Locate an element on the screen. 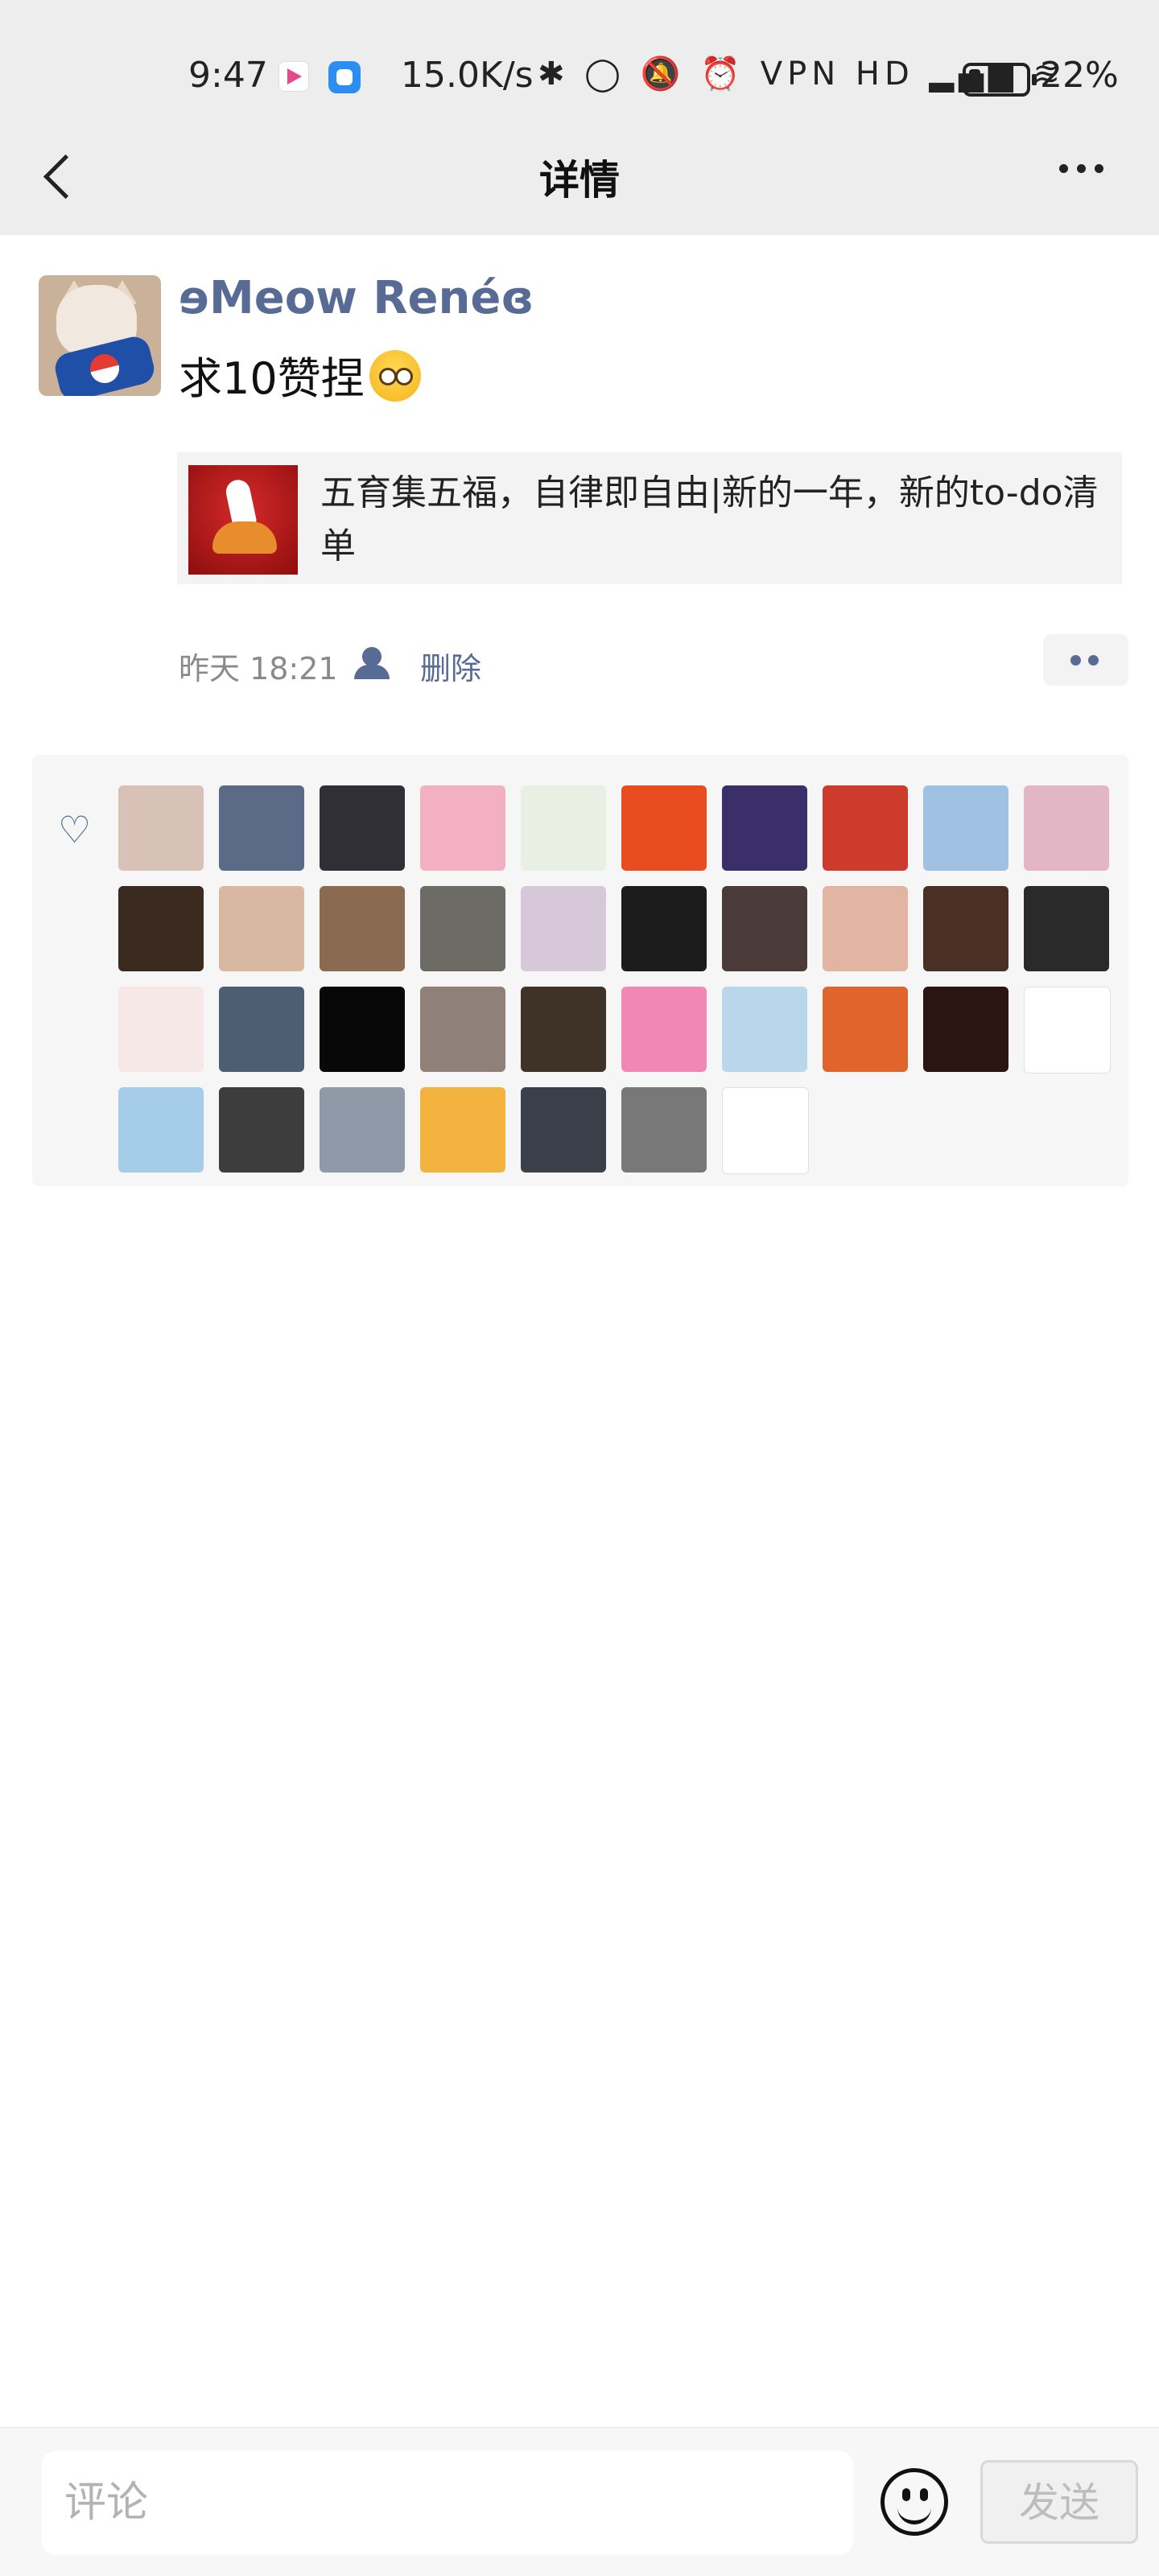 The width and height of the screenshot is (1159, 2576). post-text: 求10赞捏 is located at coordinates (300, 374).